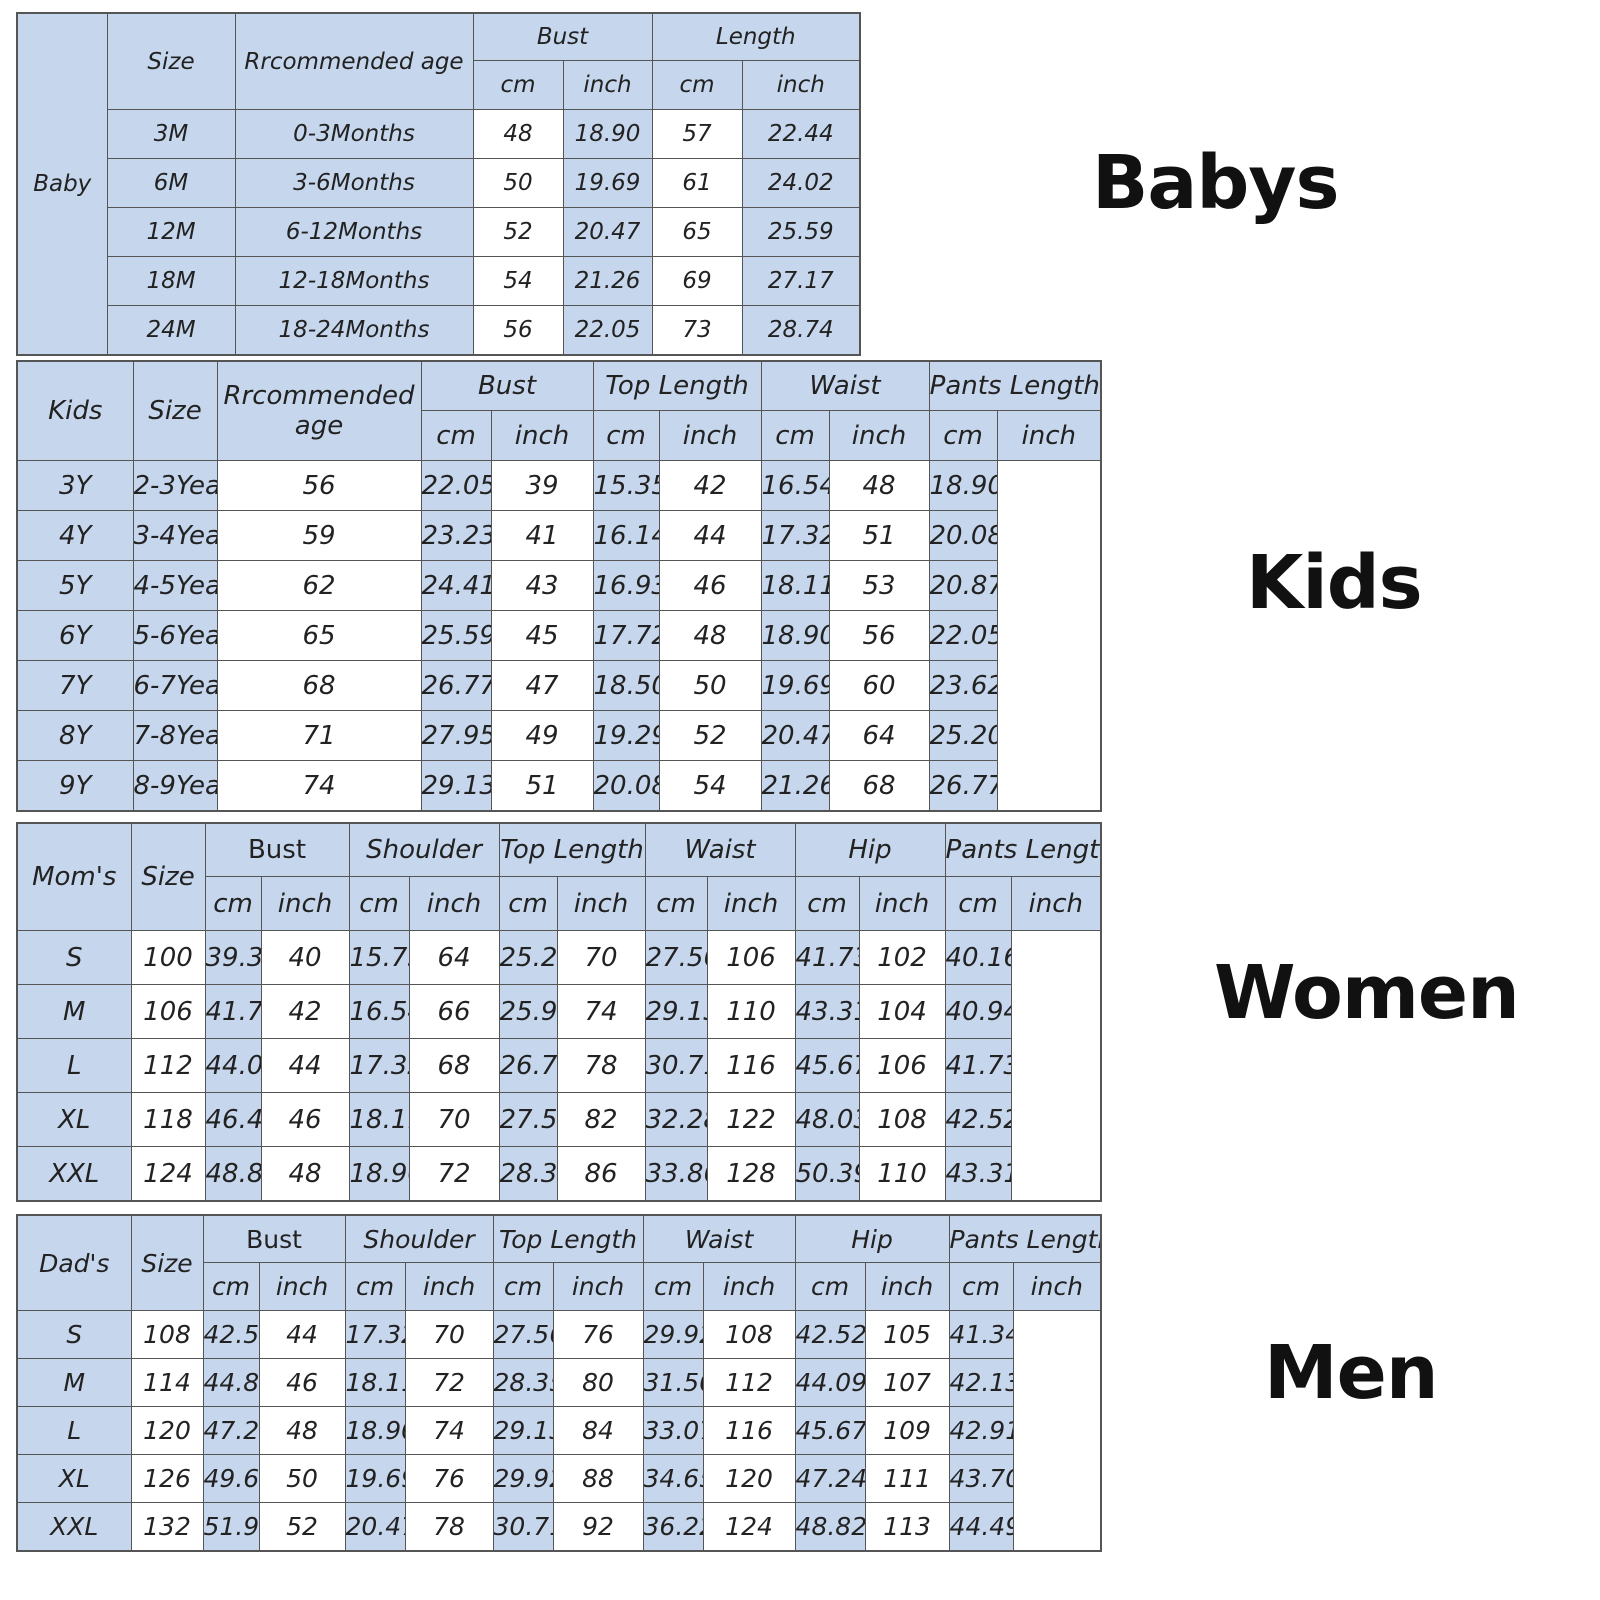 This screenshot has width=1600, height=1600. Describe the element at coordinates (827, 1011) in the screenshot. I see `value-cell: 43.31` at that location.